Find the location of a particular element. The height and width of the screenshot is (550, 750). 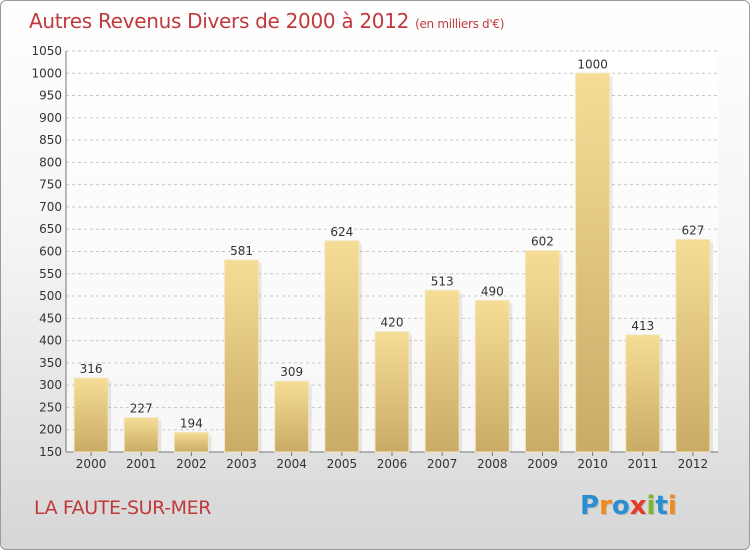

y-tick-label: 900 is located at coordinates (50, 118).